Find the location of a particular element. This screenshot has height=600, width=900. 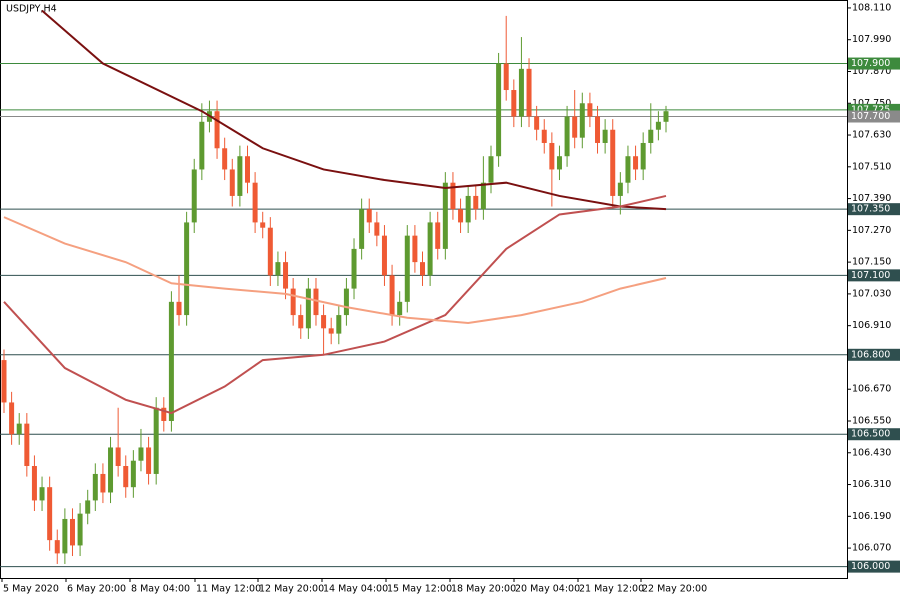

y-tick-label: 107.990 is located at coordinates (871, 39).